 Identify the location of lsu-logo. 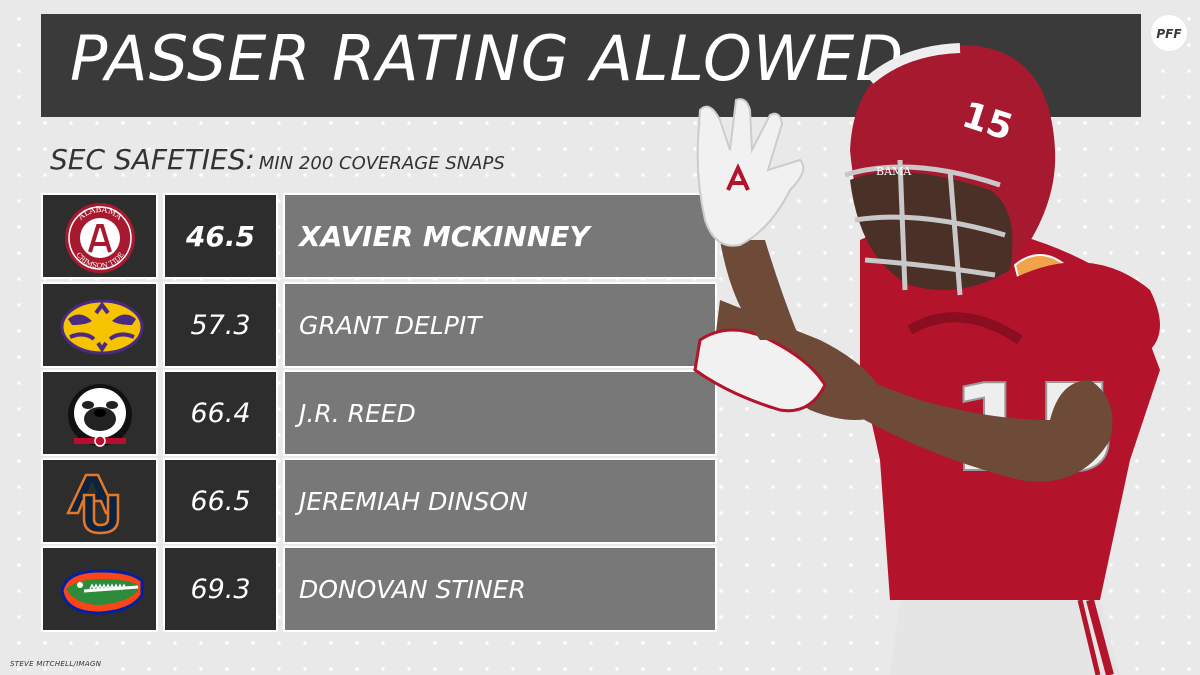
(102, 327).